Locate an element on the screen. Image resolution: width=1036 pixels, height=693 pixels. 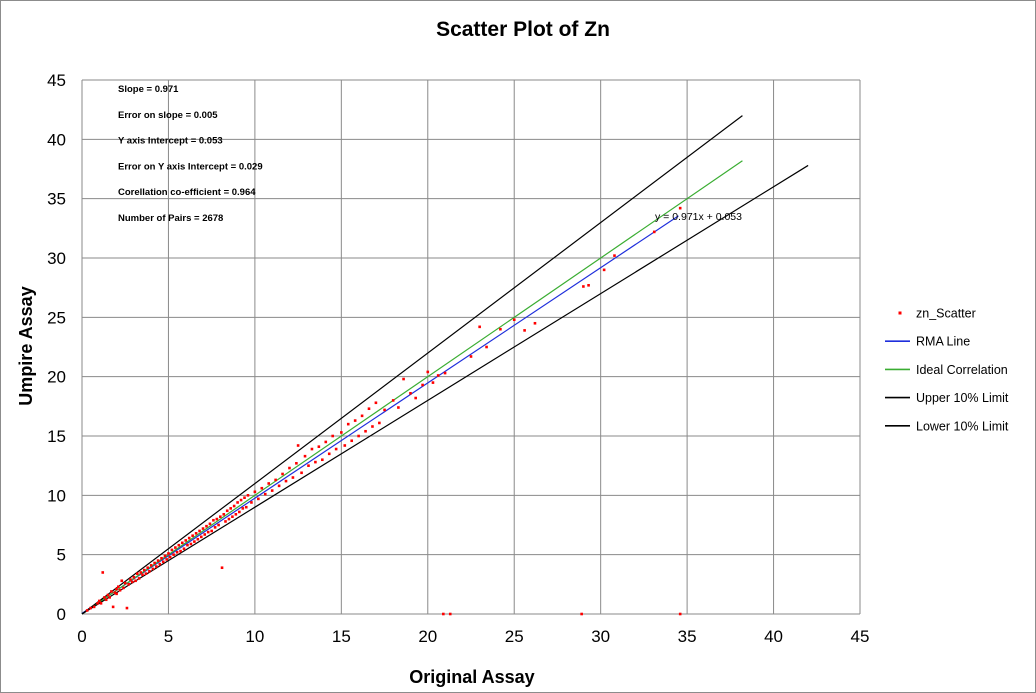
x-tick-label: 20 is located at coordinates (427, 636).